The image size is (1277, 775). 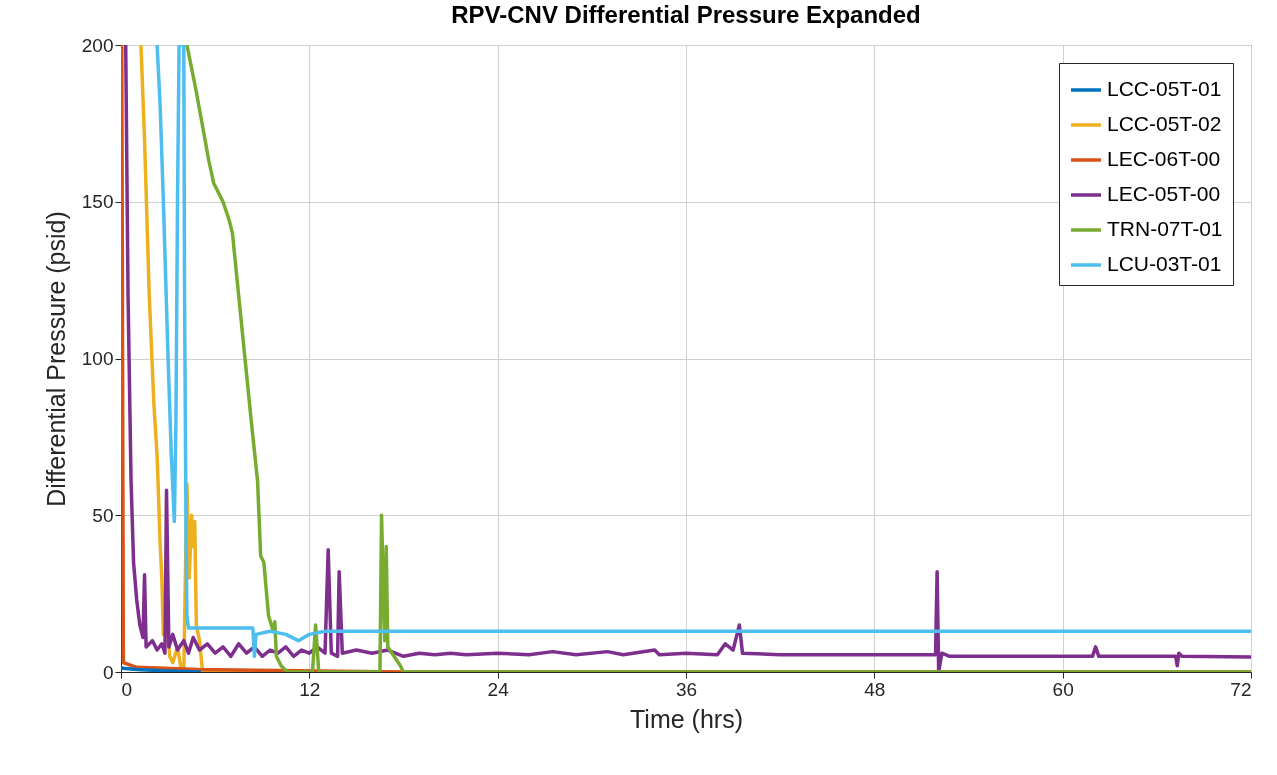 I want to click on x-tick-label: 60, so click(x=1063, y=689).